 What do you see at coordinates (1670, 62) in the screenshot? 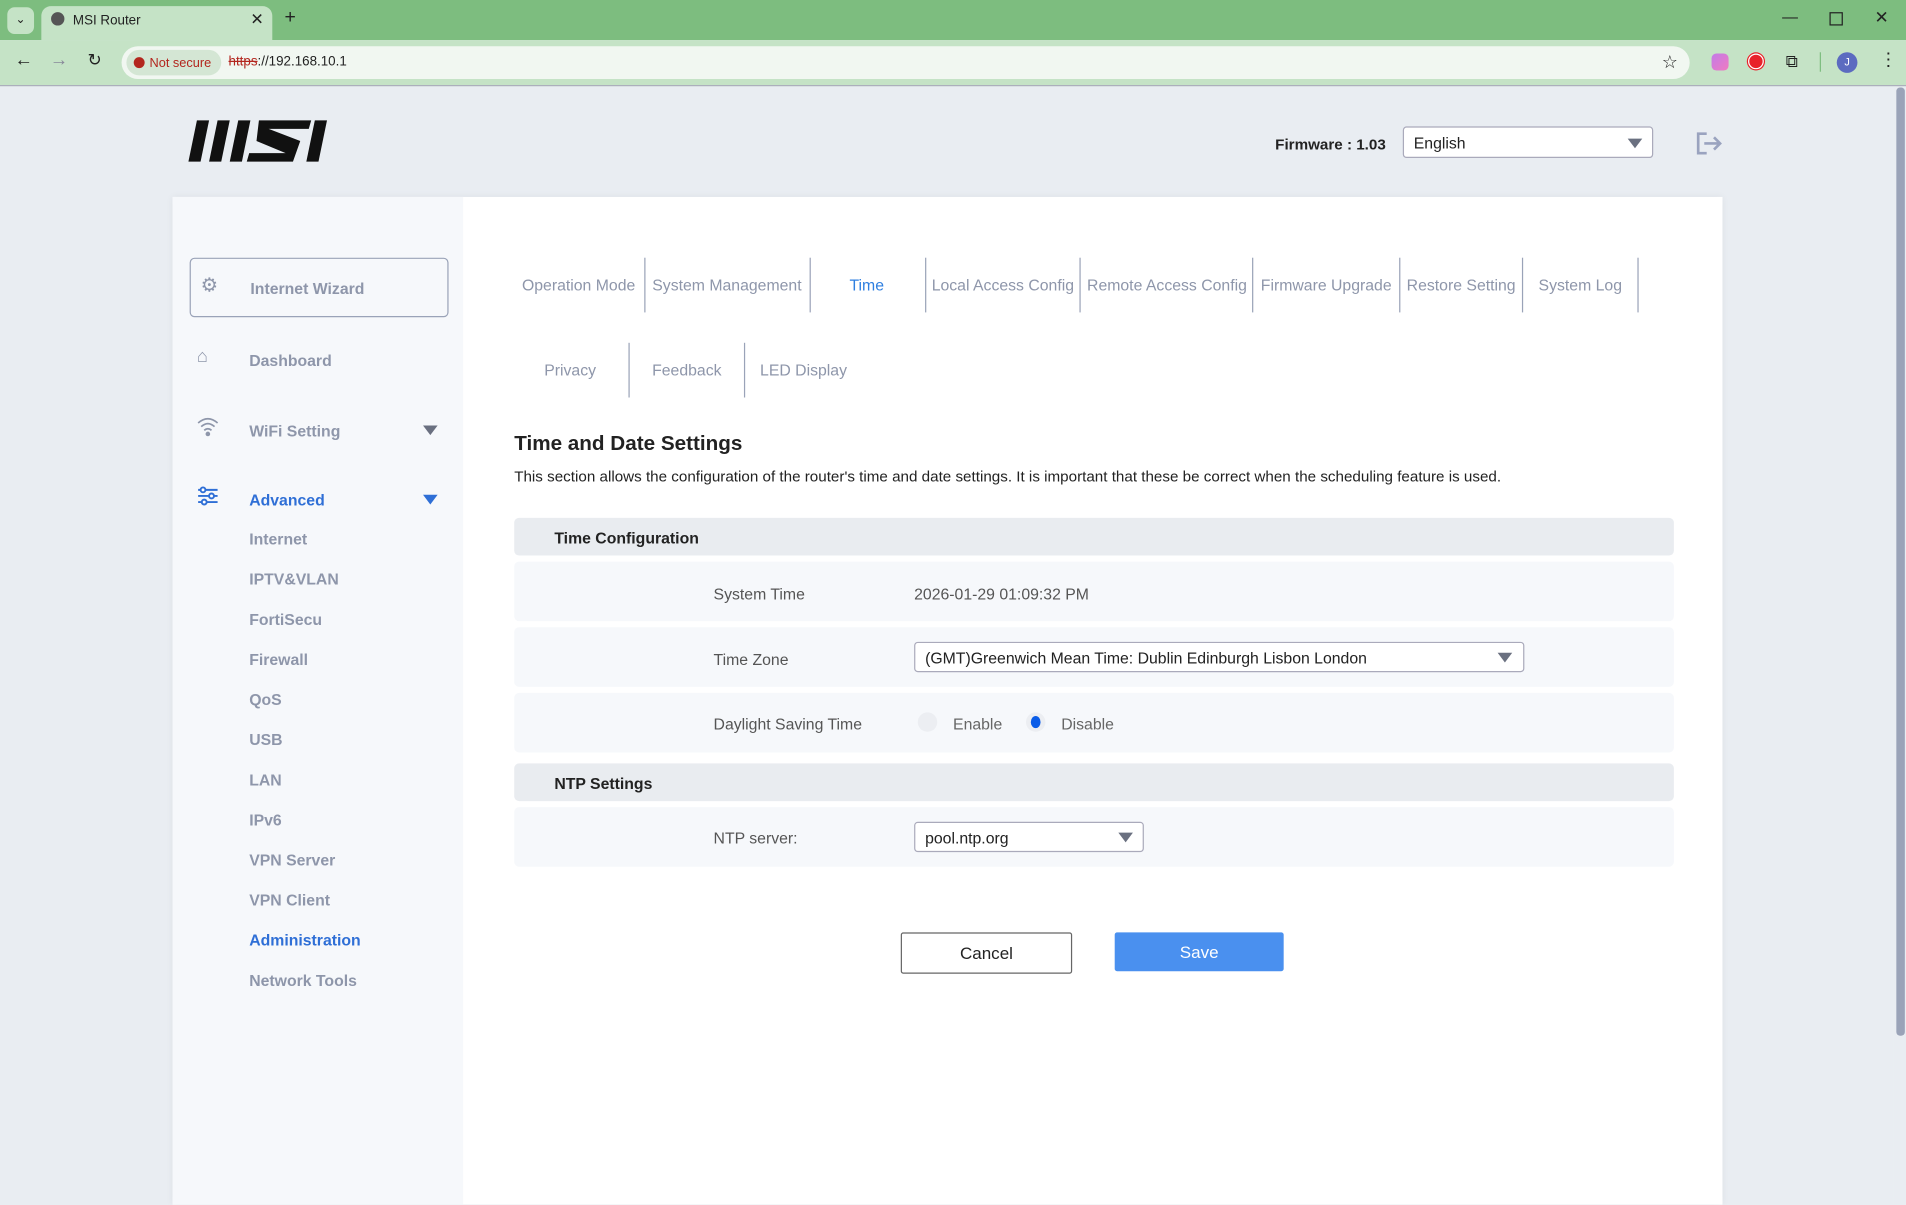
I see `bookmark-star-icon: ☆` at bounding box center [1670, 62].